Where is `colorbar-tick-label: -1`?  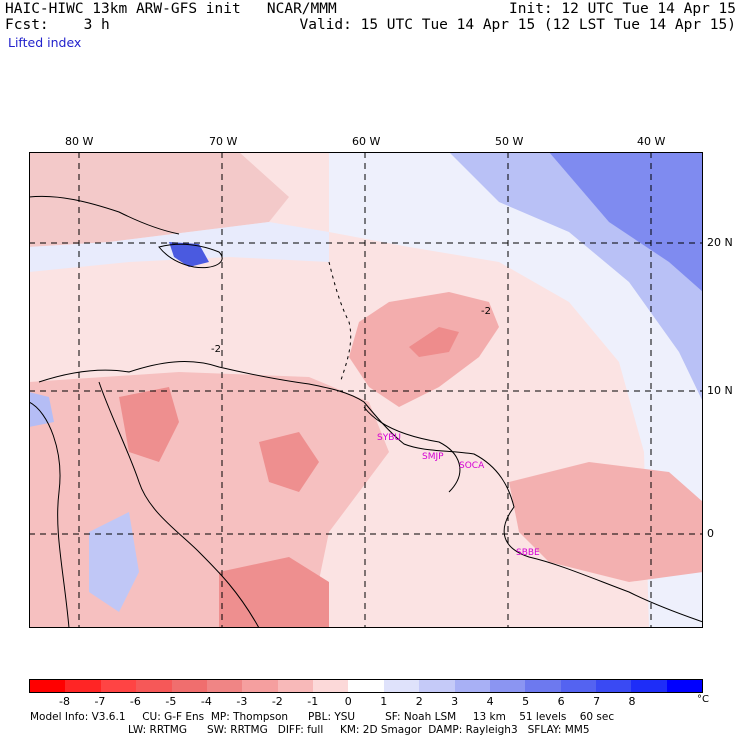
colorbar-tick-label: -1 is located at coordinates (313, 701).